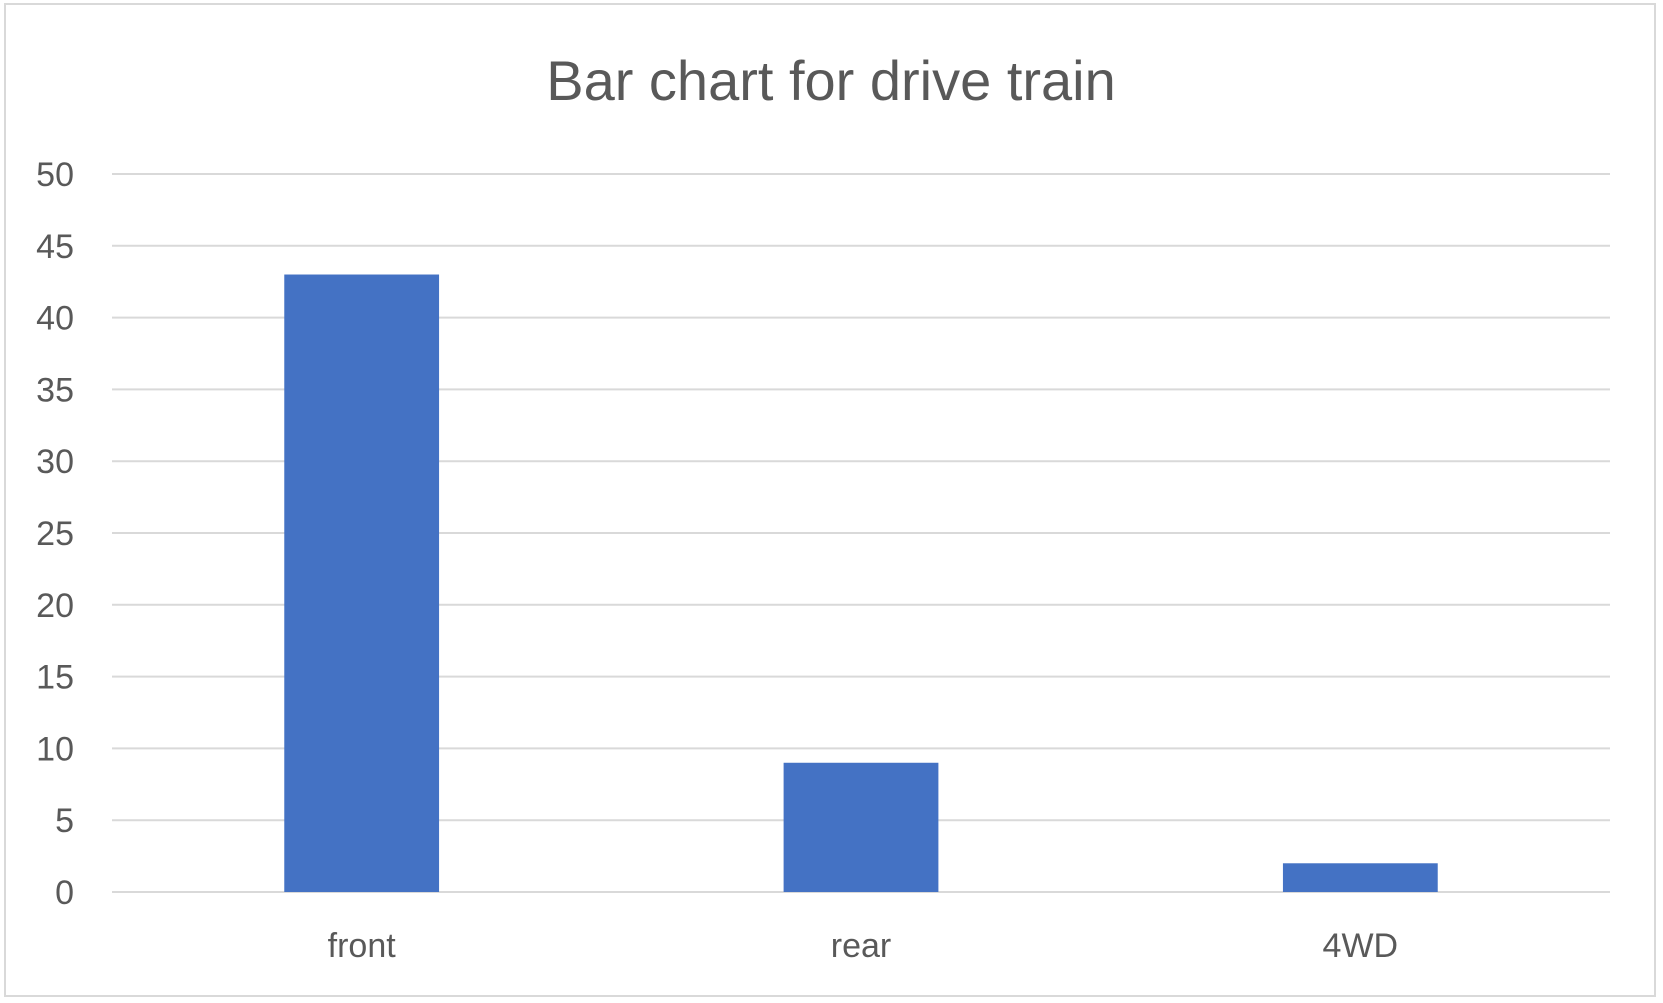 Image resolution: width=1663 pixels, height=1003 pixels. What do you see at coordinates (55, 678) in the screenshot?
I see `y-tick-label: 15` at bounding box center [55, 678].